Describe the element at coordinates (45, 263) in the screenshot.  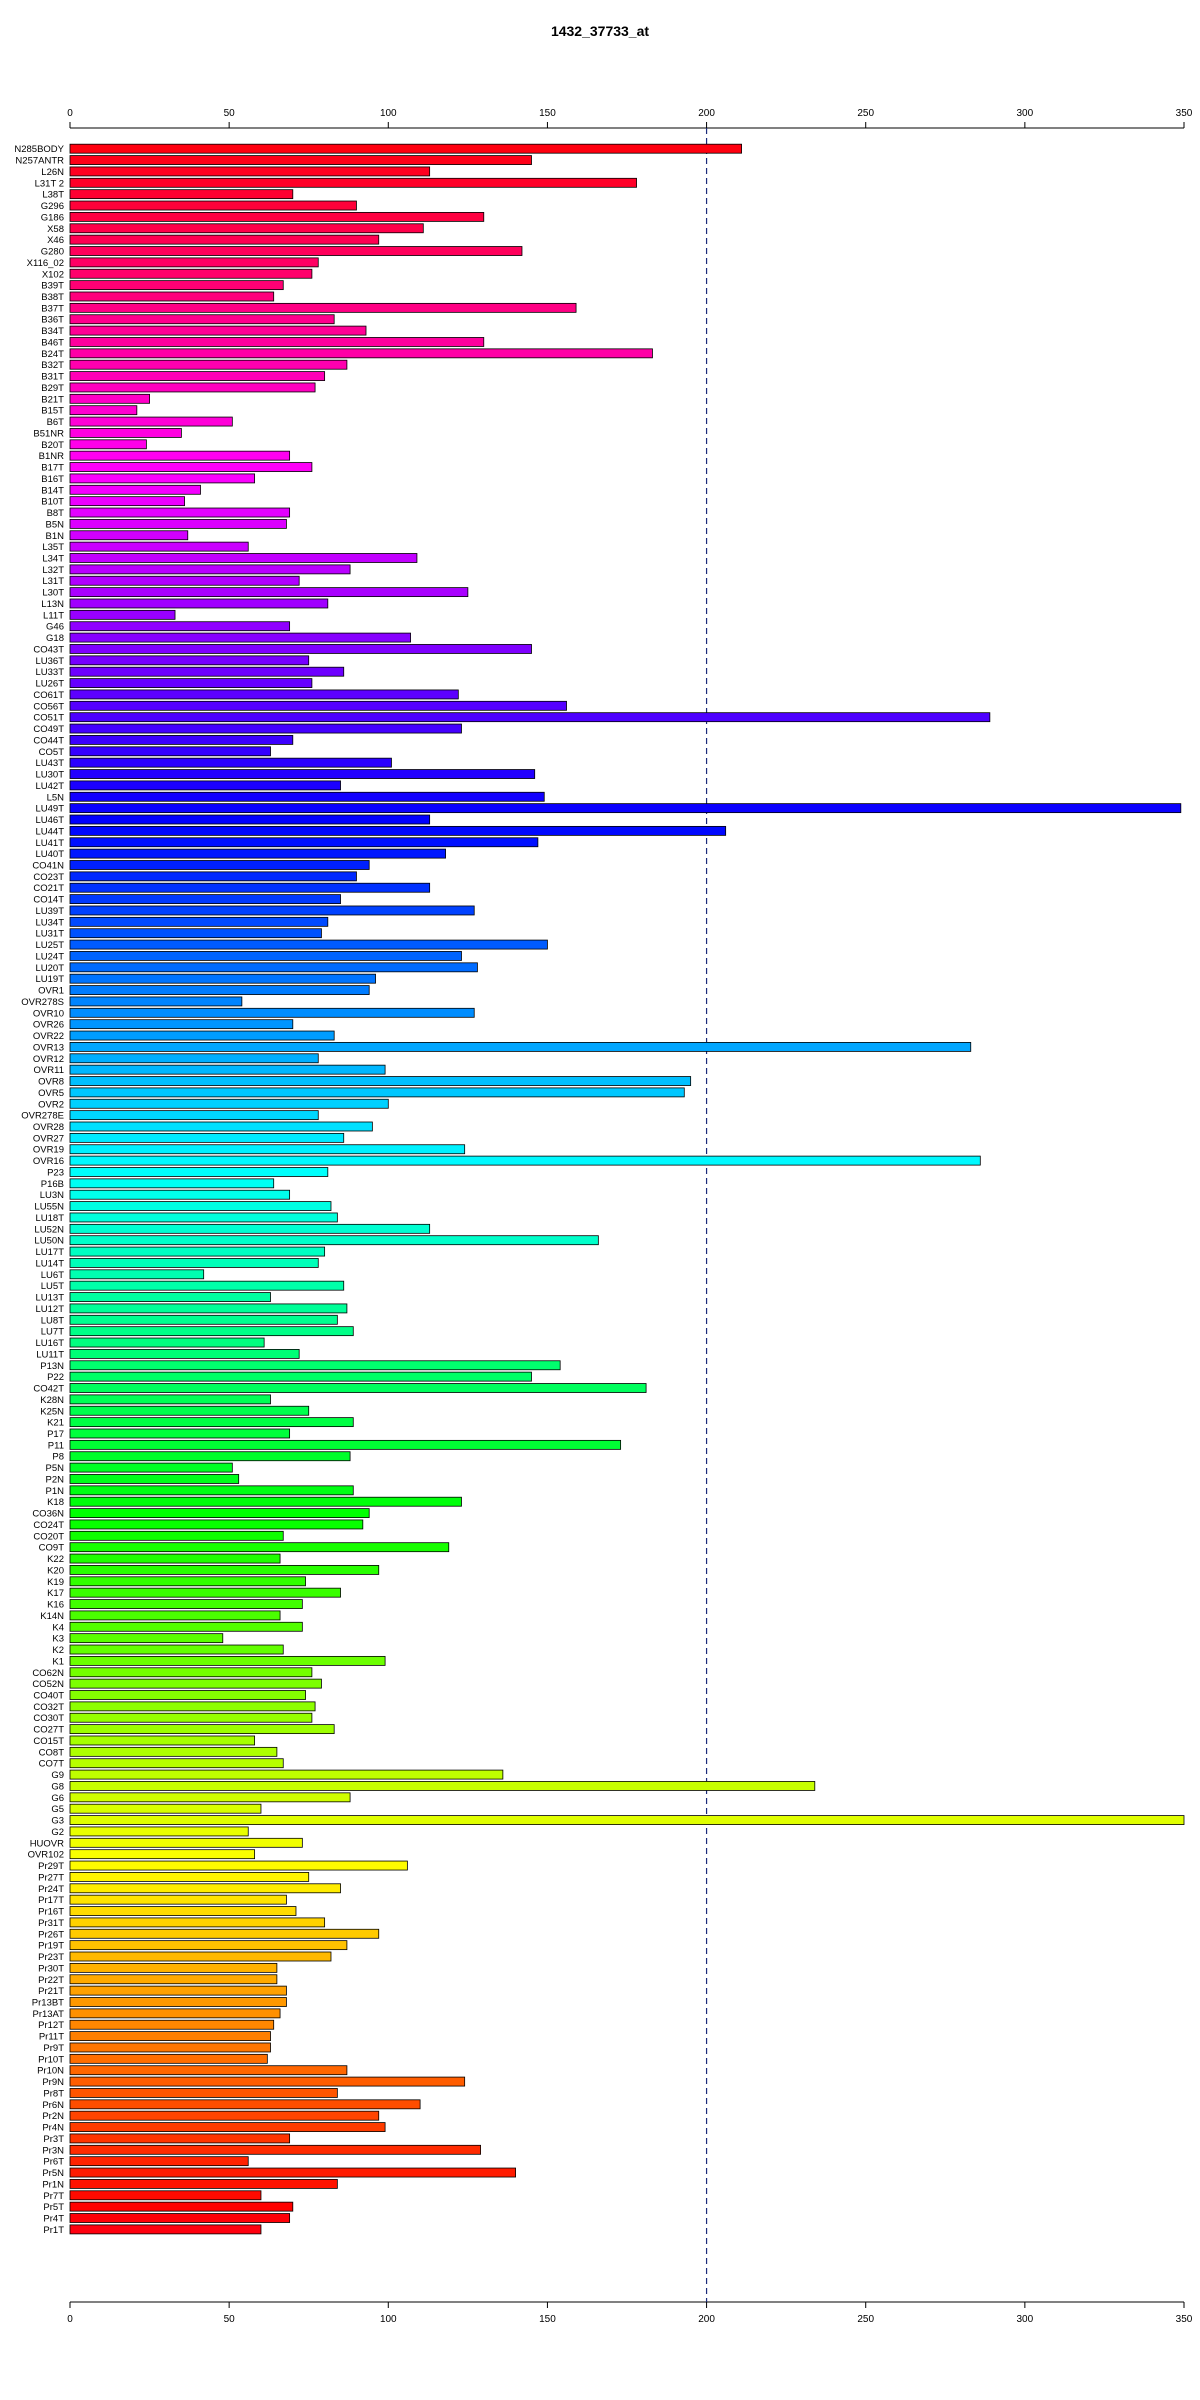
I see `category-label: X116_02` at that location.